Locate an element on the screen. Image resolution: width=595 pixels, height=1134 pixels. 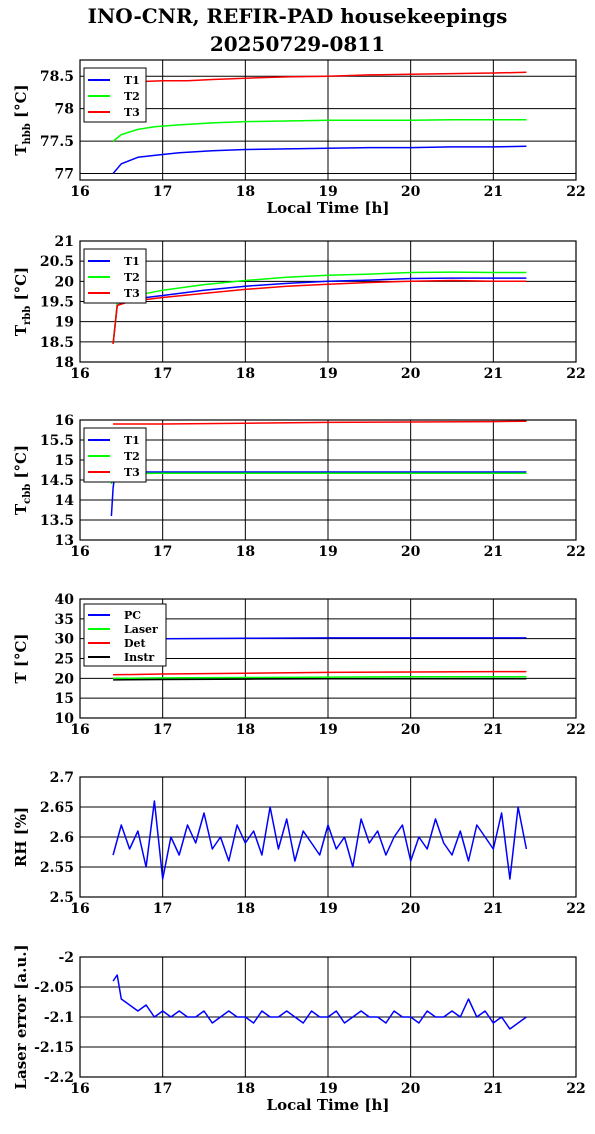
y-tick-label: 30 is located at coordinates (65, 640).